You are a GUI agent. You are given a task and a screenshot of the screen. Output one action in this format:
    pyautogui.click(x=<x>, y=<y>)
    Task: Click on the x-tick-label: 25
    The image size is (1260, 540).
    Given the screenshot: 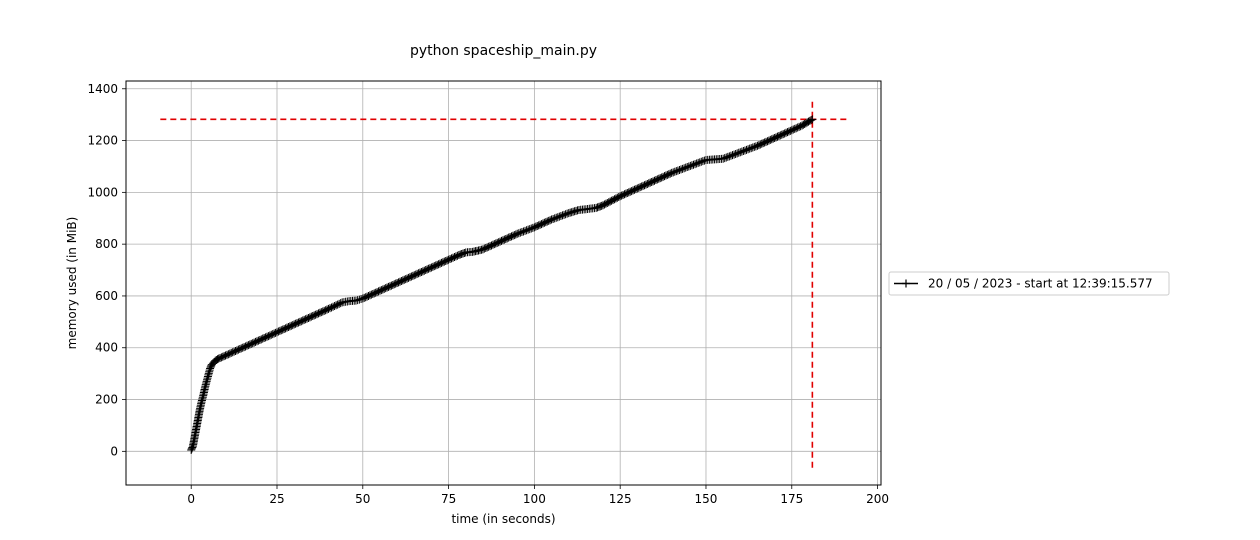 What is the action you would take?
    pyautogui.click(x=276, y=499)
    